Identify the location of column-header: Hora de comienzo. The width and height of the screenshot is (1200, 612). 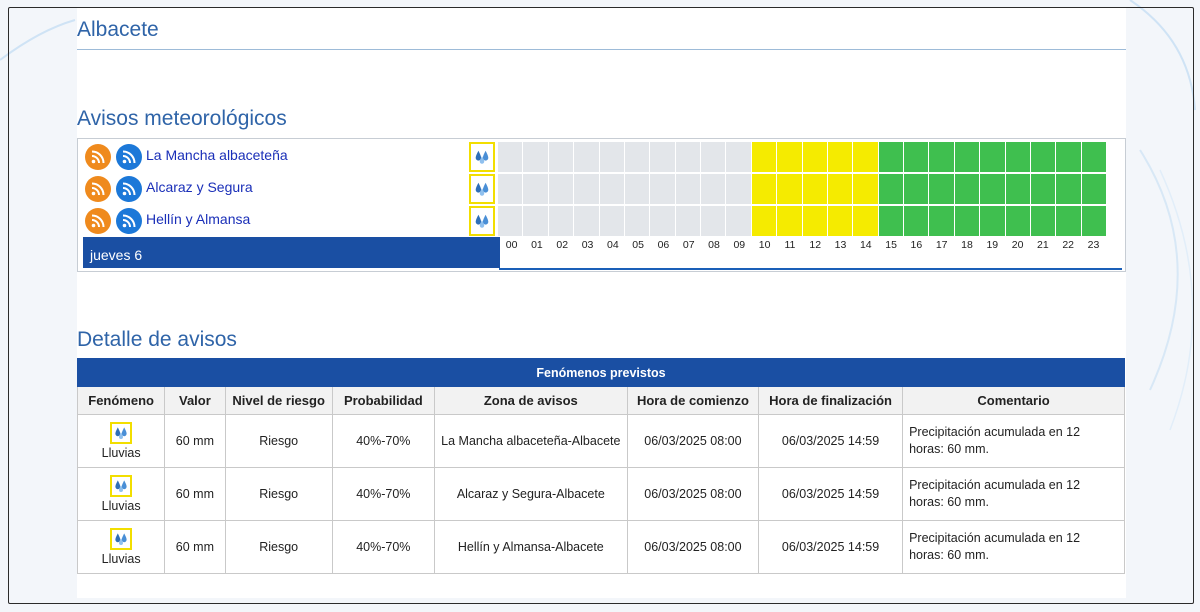
(693, 400).